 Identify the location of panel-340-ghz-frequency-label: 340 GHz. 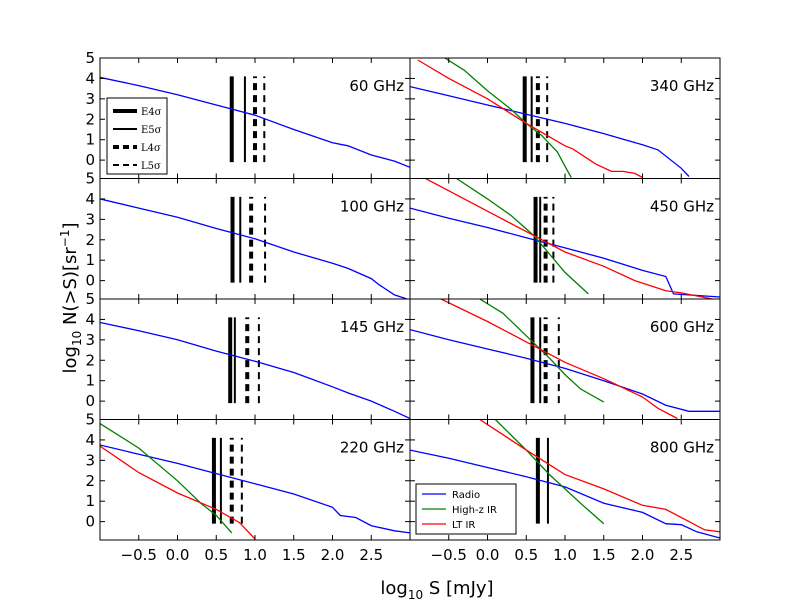
(682, 86).